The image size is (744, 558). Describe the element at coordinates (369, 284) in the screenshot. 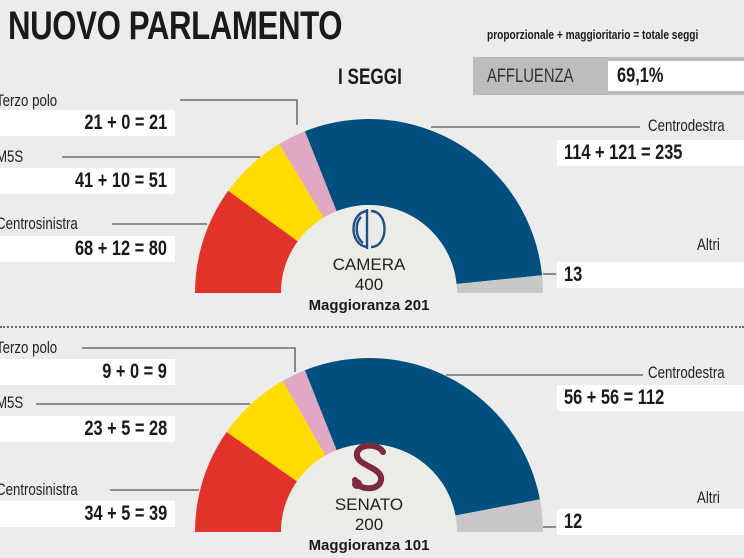

I see `camera-total: 400` at that location.